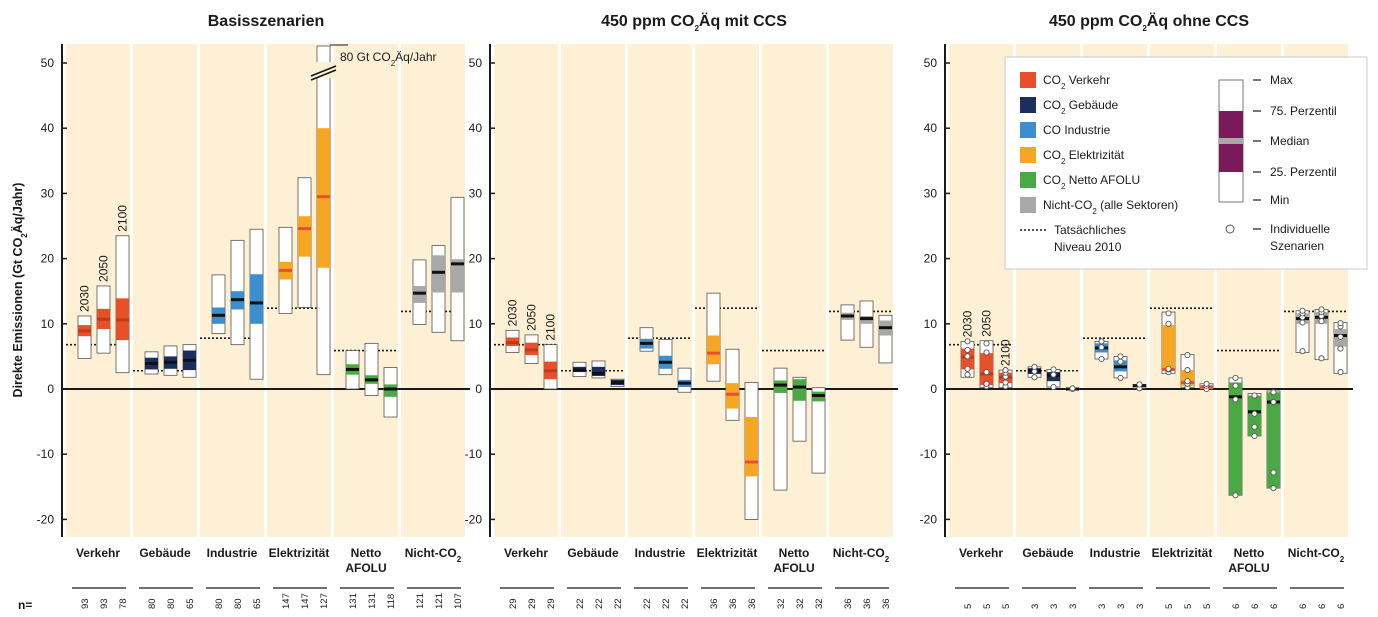 The image size is (1378, 617). What do you see at coordinates (968, 606) in the screenshot?
I see `n-value: 5` at bounding box center [968, 606].